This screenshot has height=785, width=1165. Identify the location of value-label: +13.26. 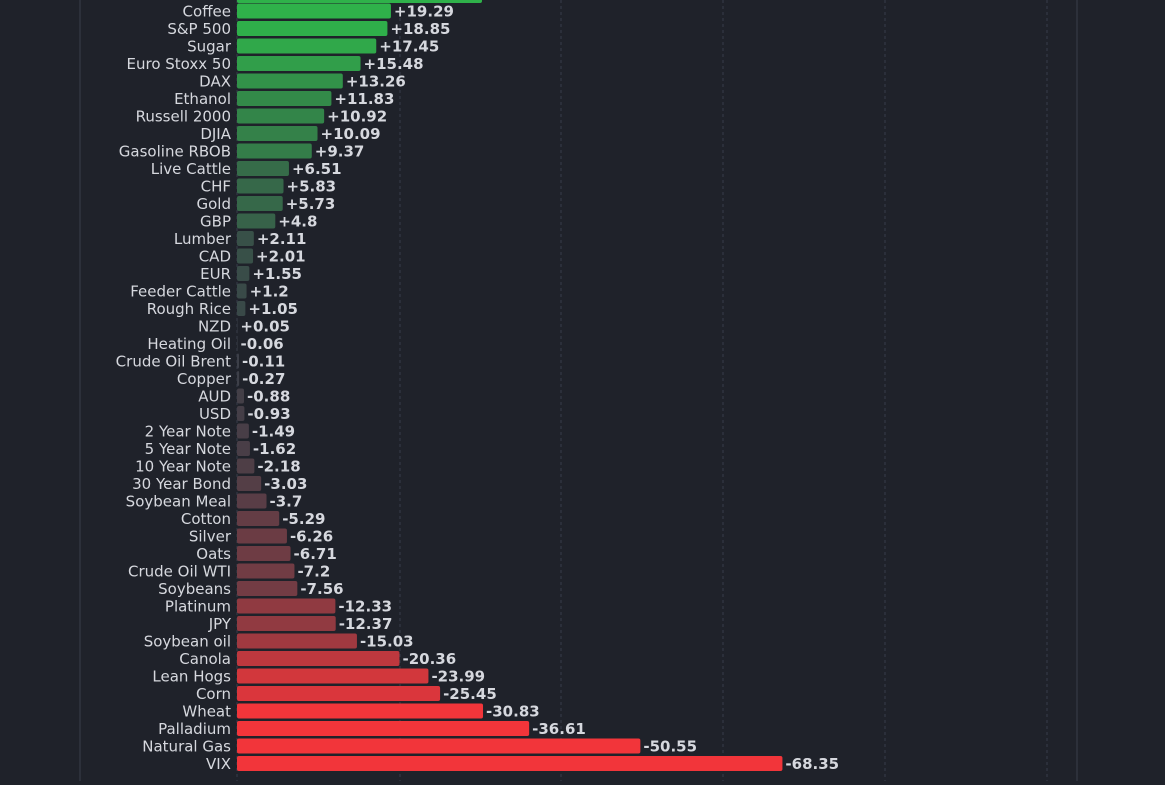
(376, 82).